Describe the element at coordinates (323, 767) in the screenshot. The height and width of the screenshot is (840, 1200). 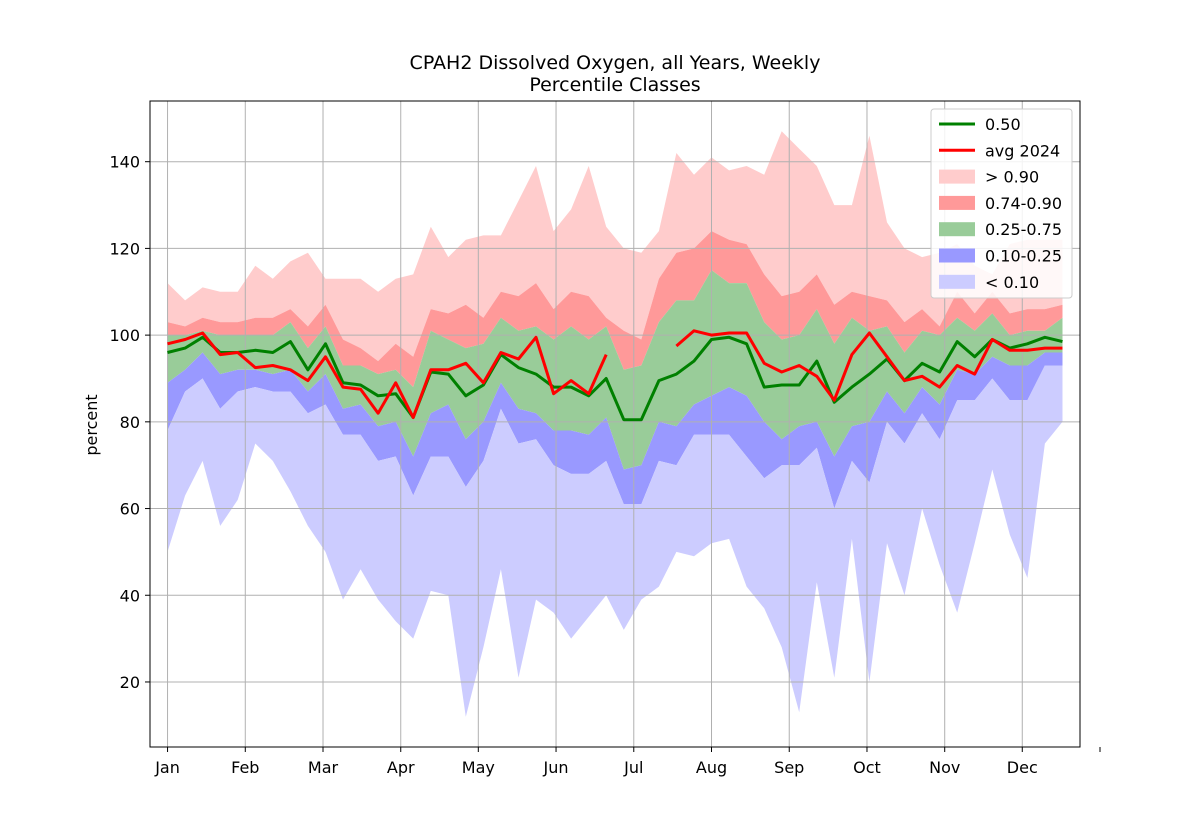
I see `x-tick-label-2: Mar` at that location.